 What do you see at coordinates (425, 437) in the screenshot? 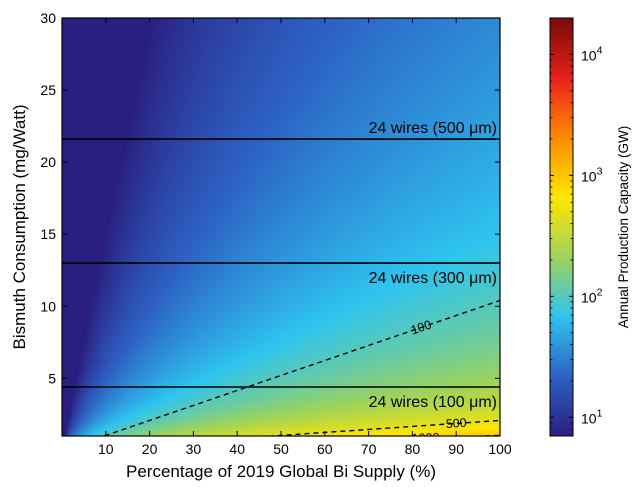
I see `contour-label: 1000` at bounding box center [425, 437].